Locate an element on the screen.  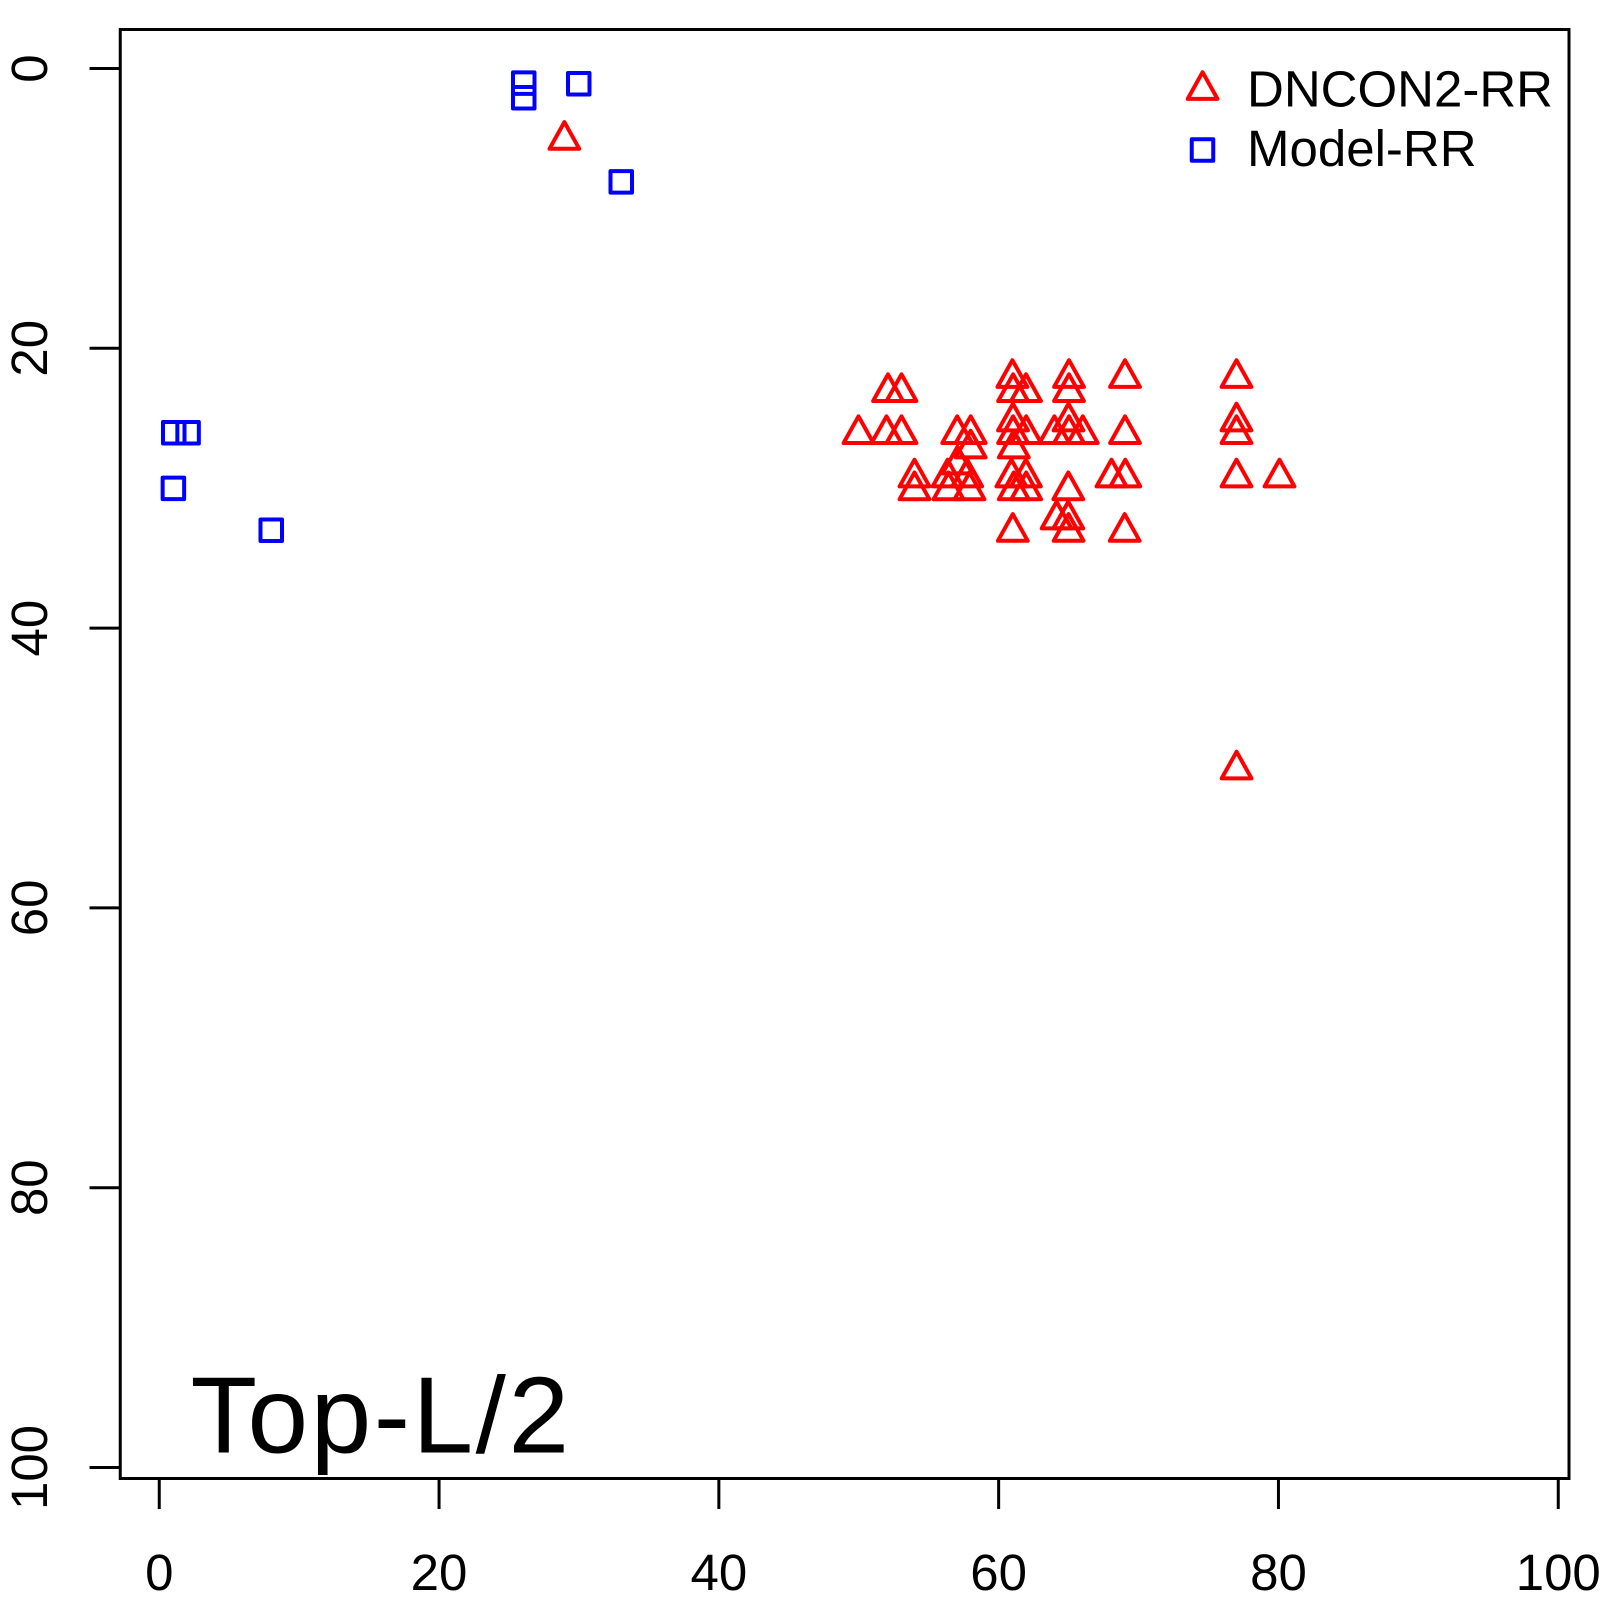
svg-text: DNCON2-RR is located at coordinates (1400, 89).